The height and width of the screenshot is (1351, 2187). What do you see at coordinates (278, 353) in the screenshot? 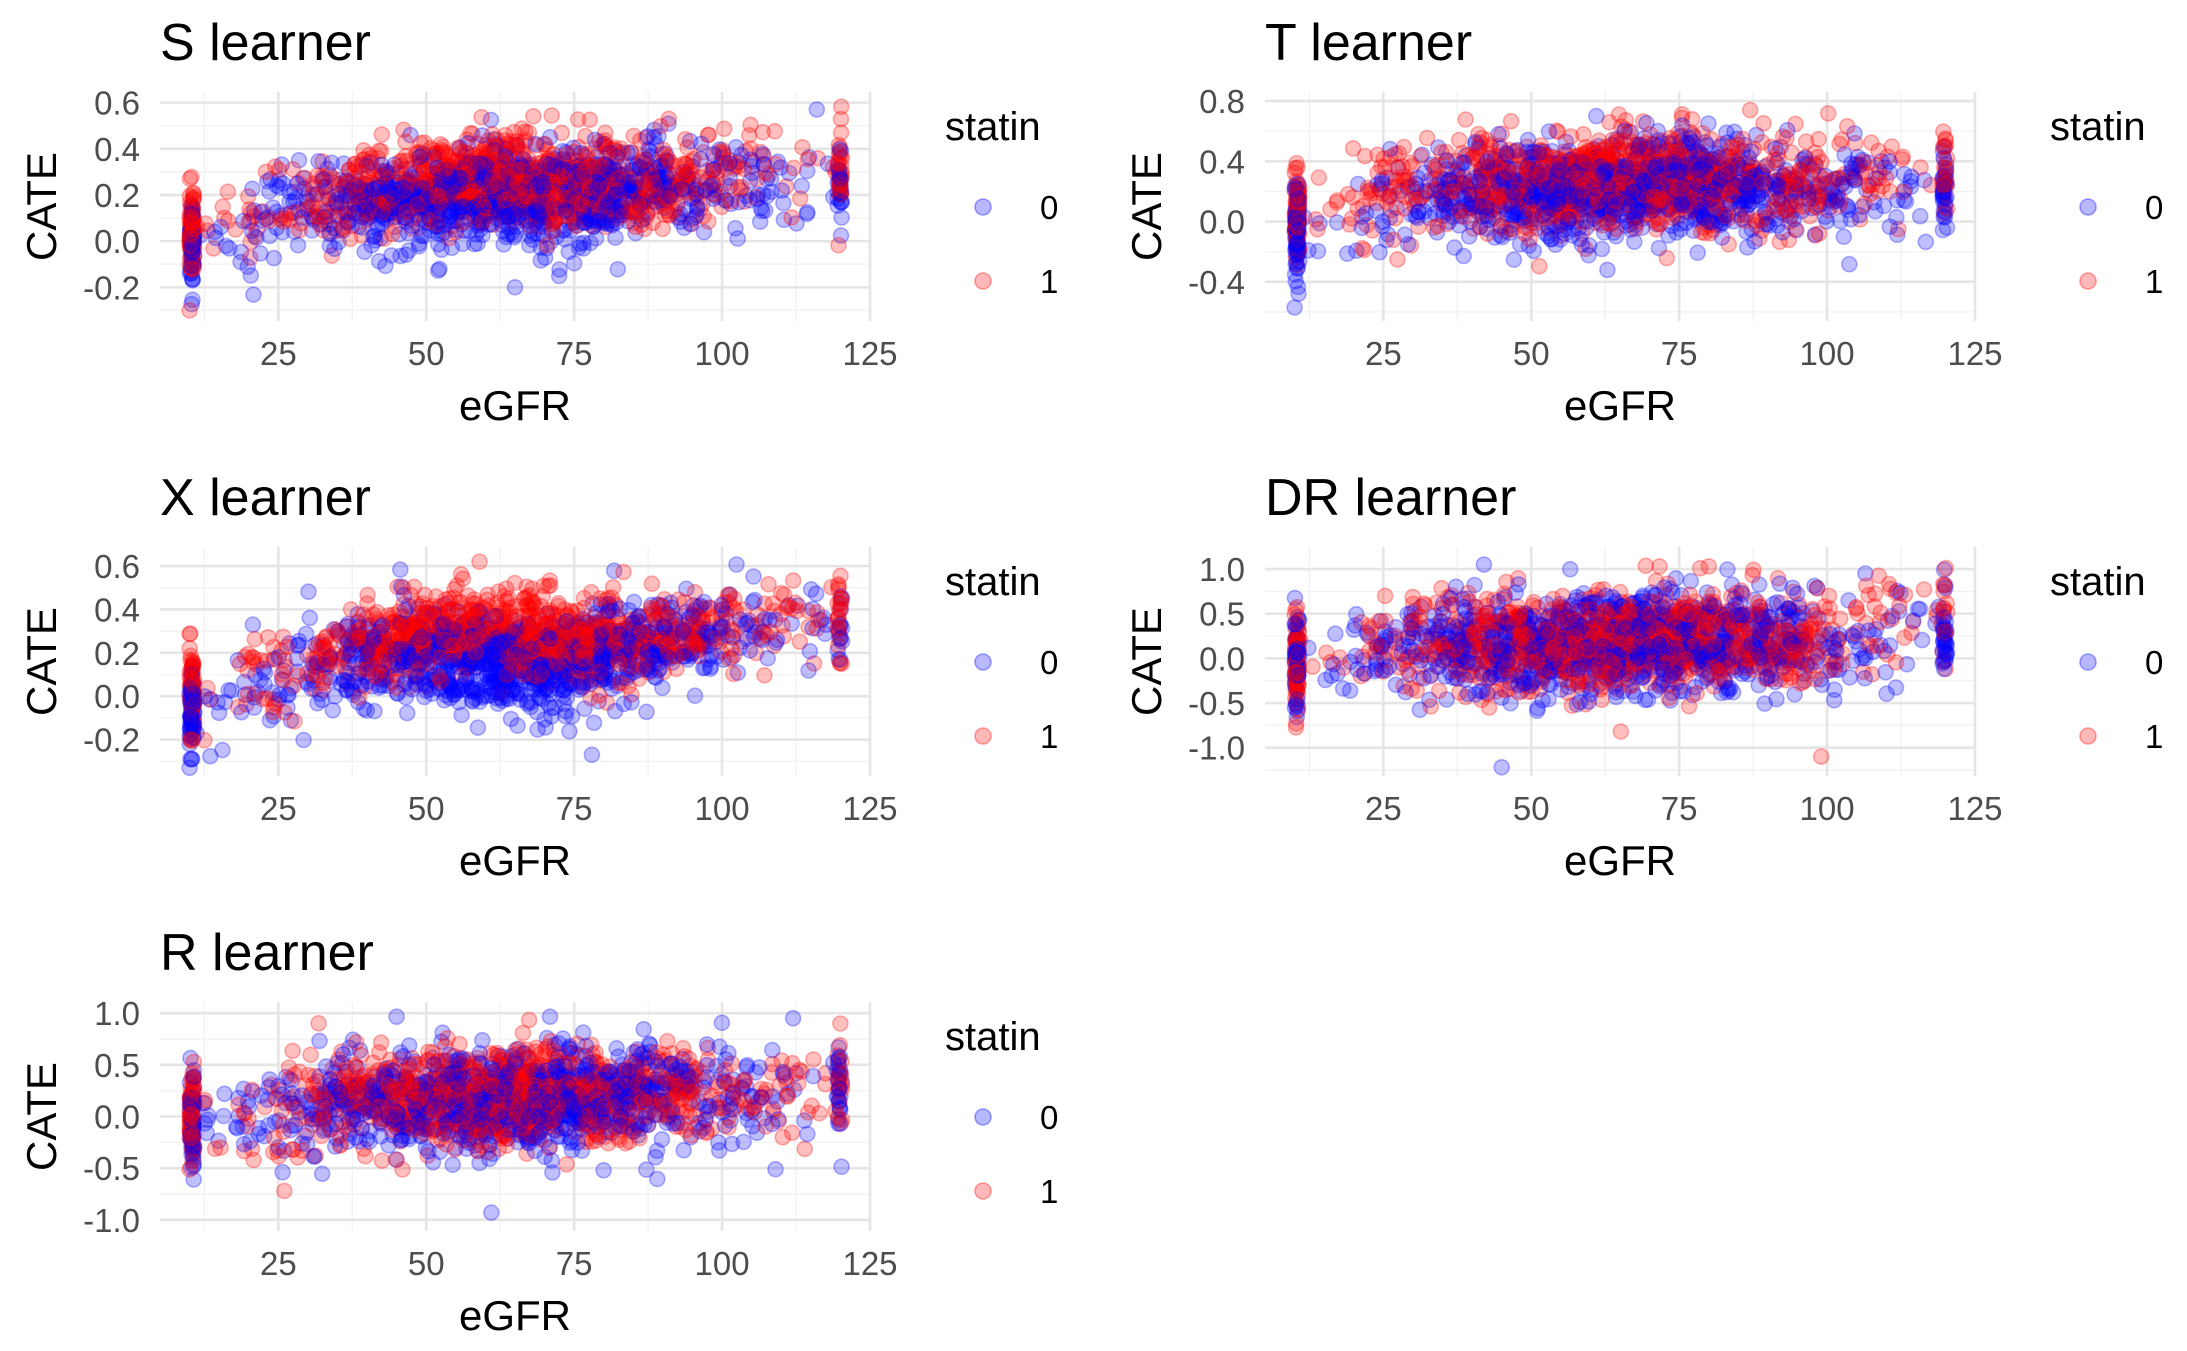
I see `x-tick-label: 25` at bounding box center [278, 353].